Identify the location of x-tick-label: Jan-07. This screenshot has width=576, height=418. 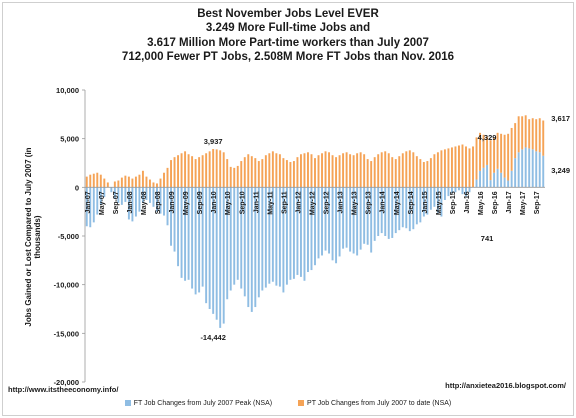
(88, 202).